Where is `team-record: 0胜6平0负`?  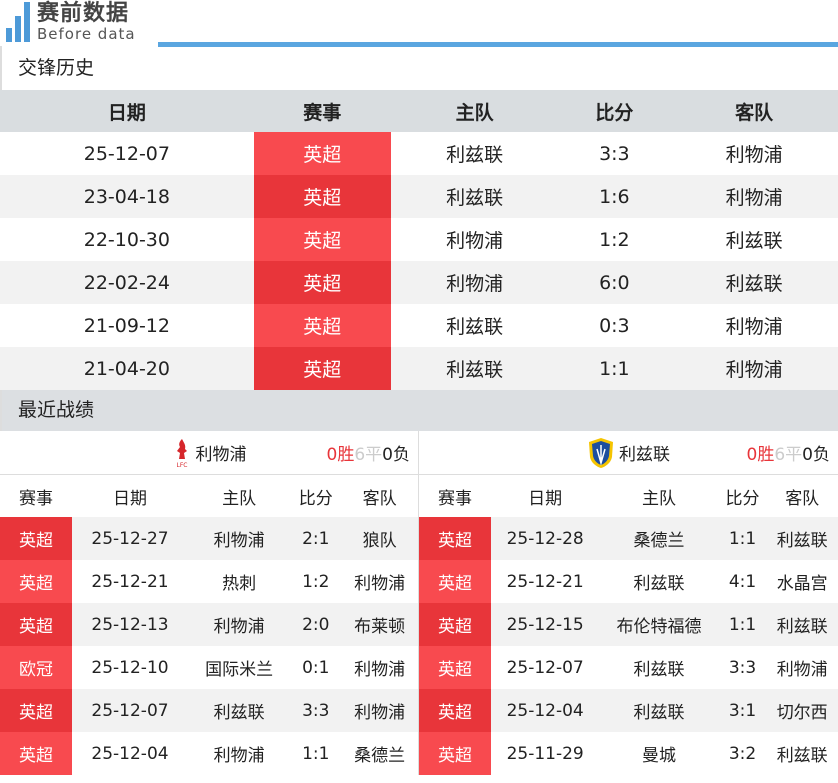
team-record: 0胜6平0负 is located at coordinates (368, 452).